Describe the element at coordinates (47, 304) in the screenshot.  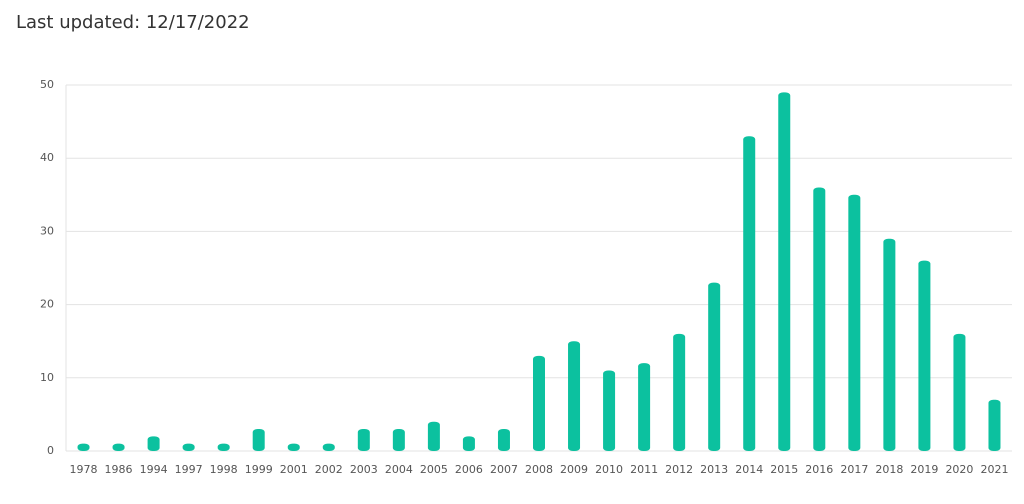
I see `y-tick-label: 20` at that location.